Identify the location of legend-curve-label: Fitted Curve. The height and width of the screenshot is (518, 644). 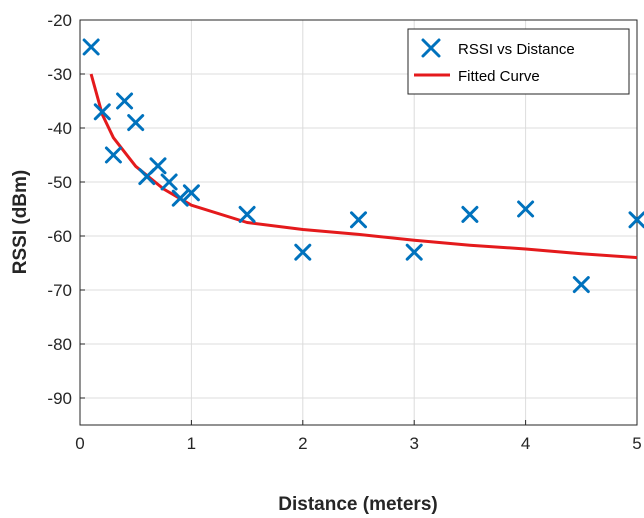
(499, 76).